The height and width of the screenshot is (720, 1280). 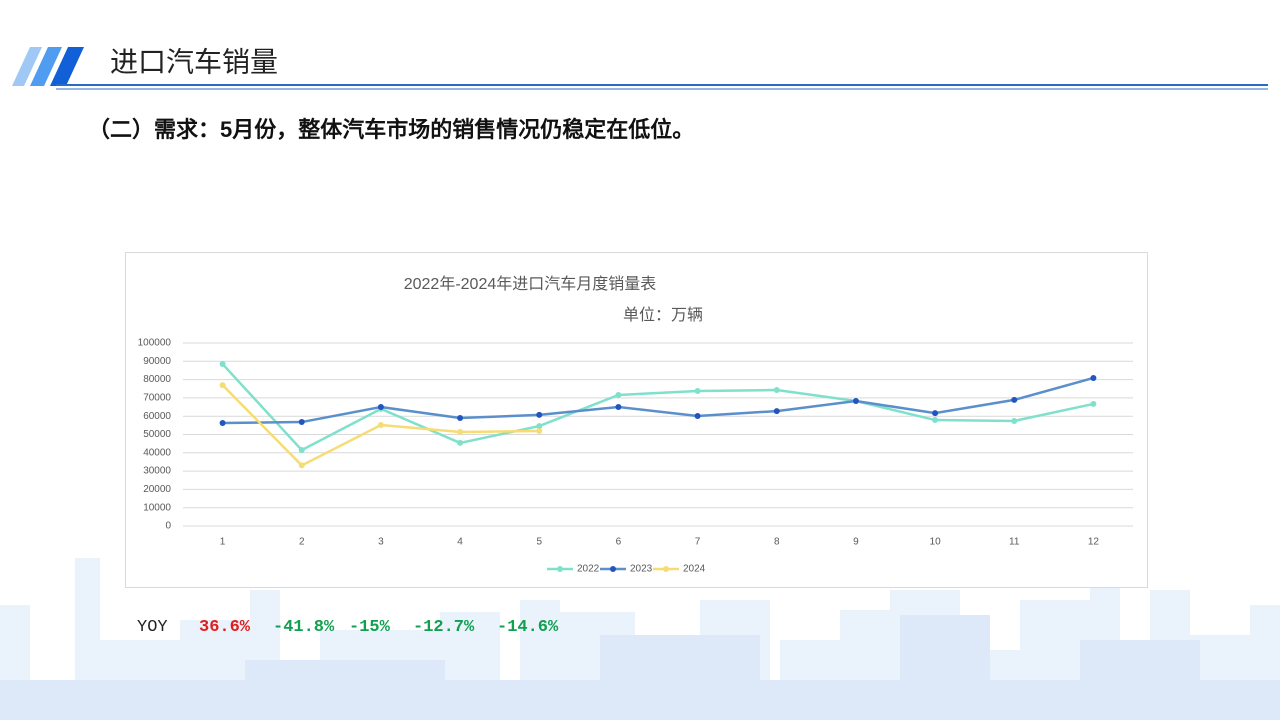 I want to click on yoy-value: -15%, so click(x=369, y=627).